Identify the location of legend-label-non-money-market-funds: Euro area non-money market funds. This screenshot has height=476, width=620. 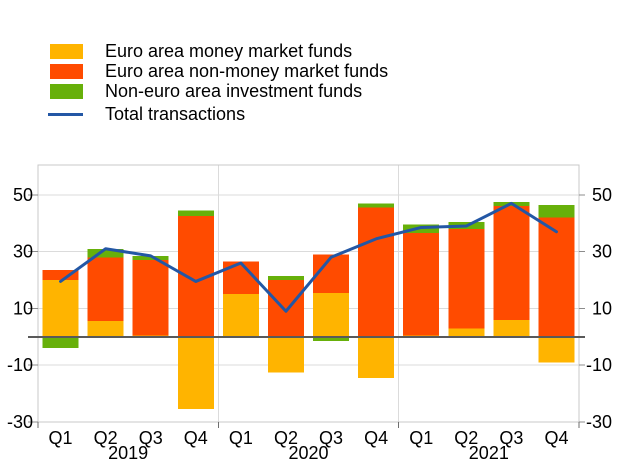
(247, 71).